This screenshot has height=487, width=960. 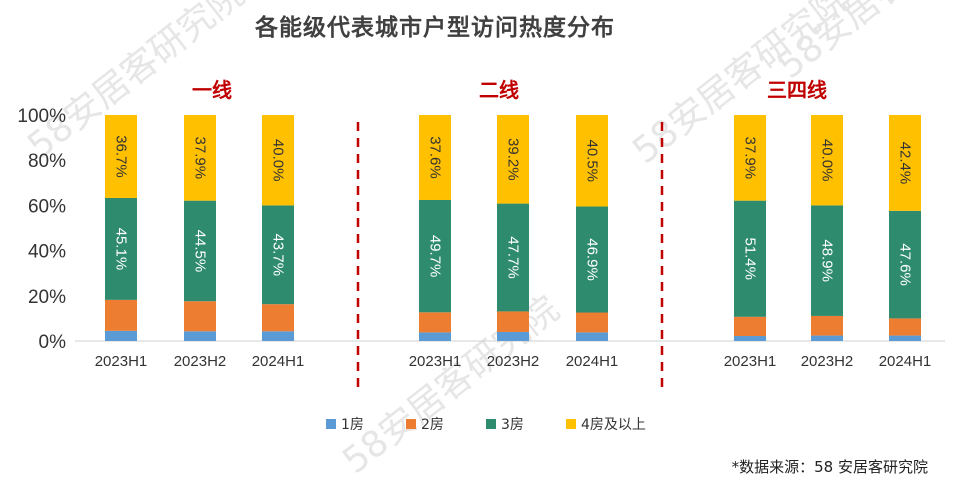 I want to click on legend-label: 2房, so click(x=432, y=425).